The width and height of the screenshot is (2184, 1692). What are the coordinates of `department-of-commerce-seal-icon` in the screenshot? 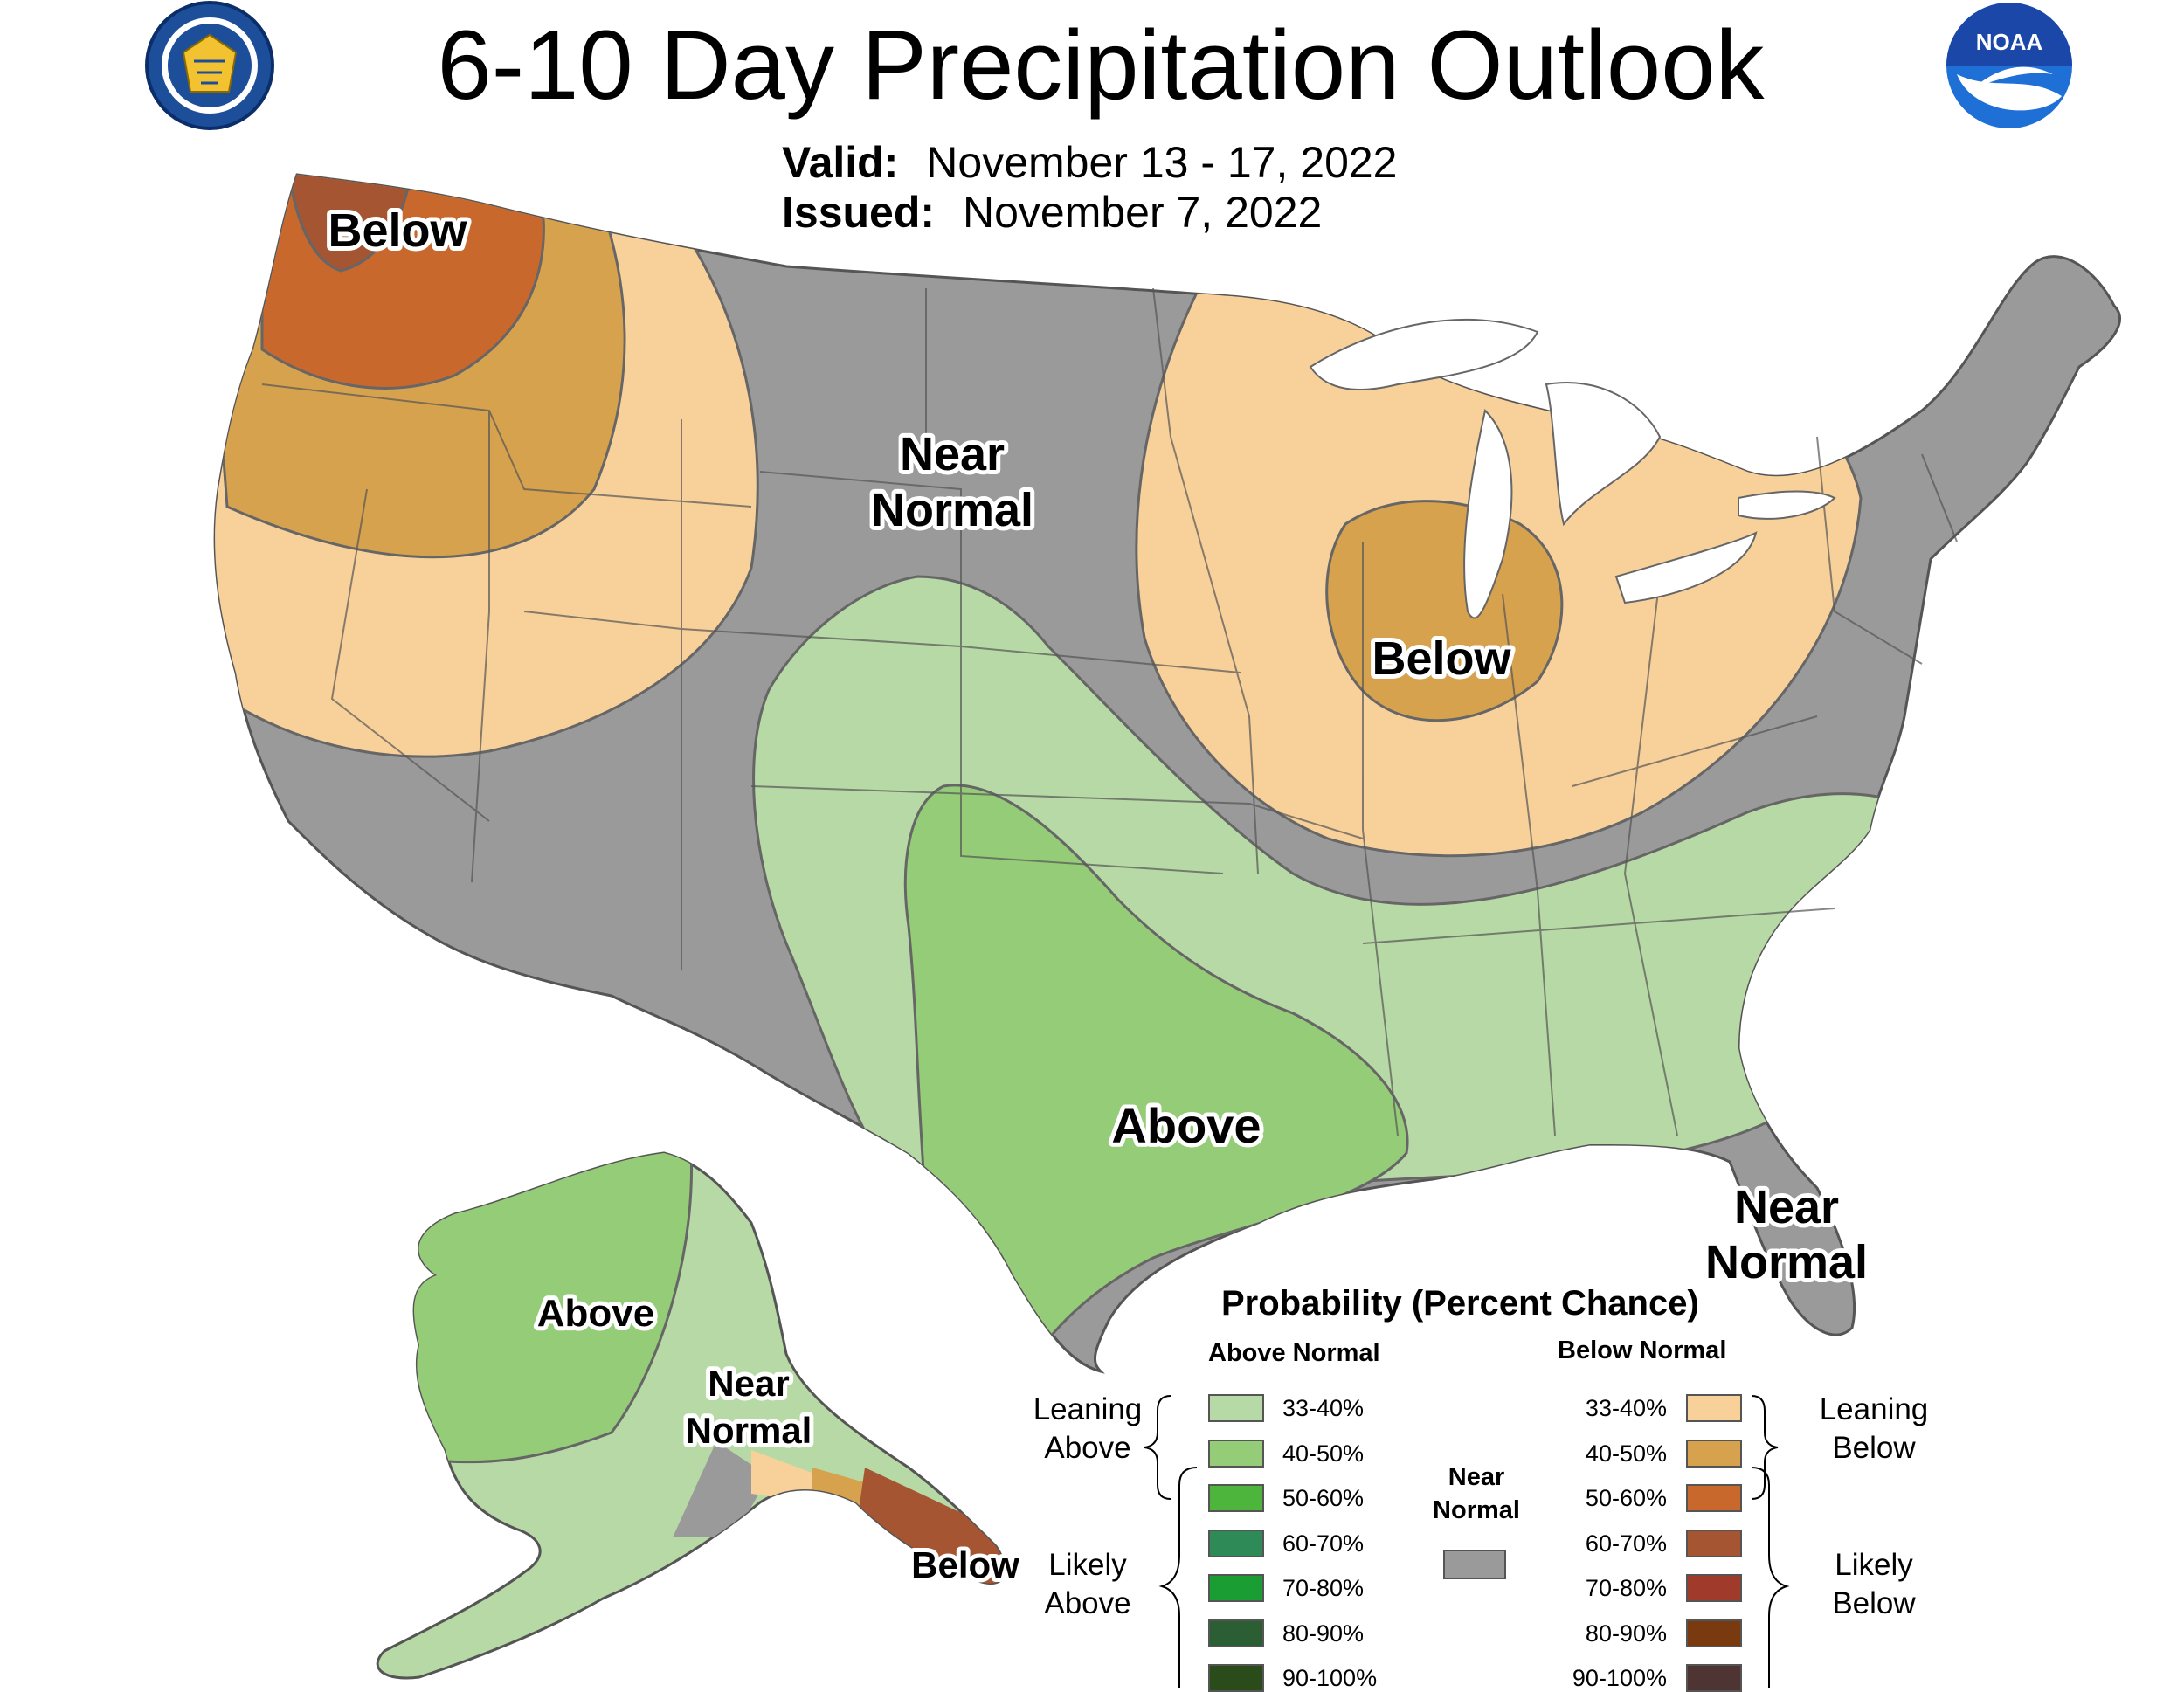 It's located at (209, 65).